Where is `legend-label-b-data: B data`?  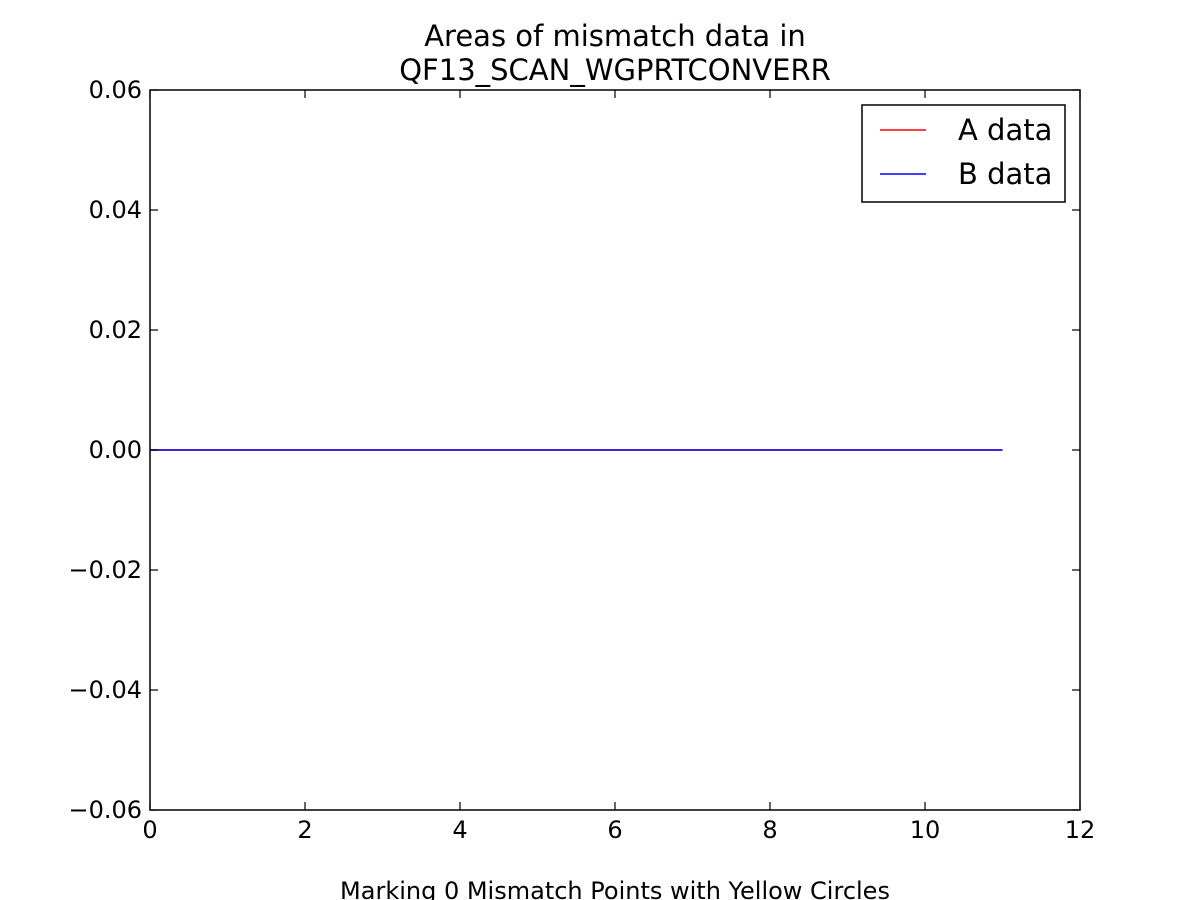
legend-label-b-data: B data is located at coordinates (1005, 174).